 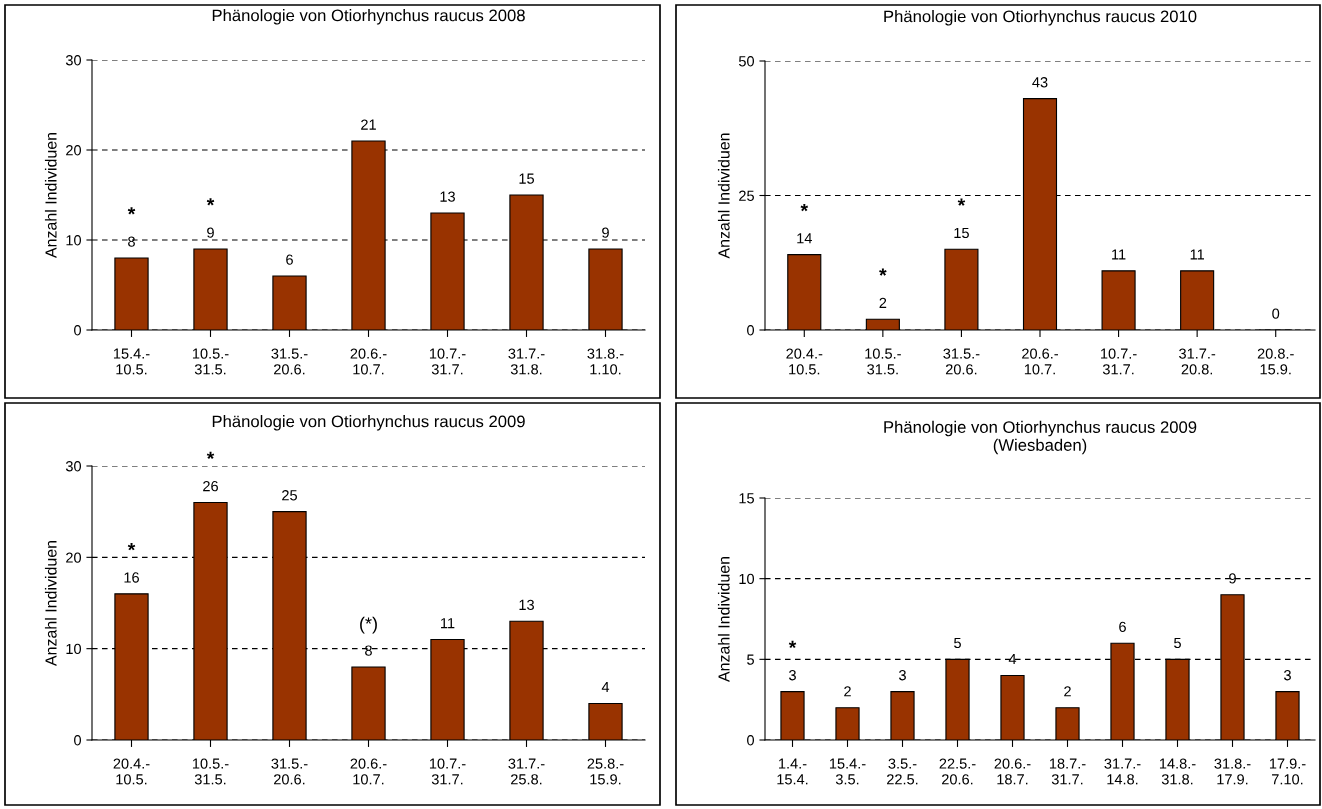 I want to click on x-tick-label: 17.9.- 7.10., so click(x=1287, y=771).